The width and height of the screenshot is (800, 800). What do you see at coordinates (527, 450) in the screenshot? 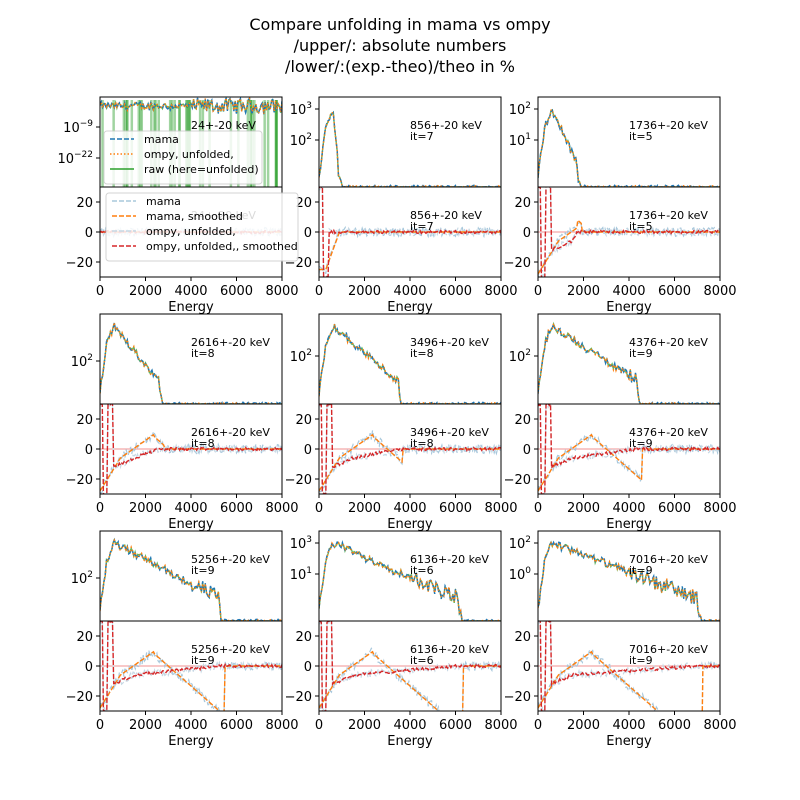
I see `lower-ytick-label-5-1: 0` at bounding box center [527, 450].